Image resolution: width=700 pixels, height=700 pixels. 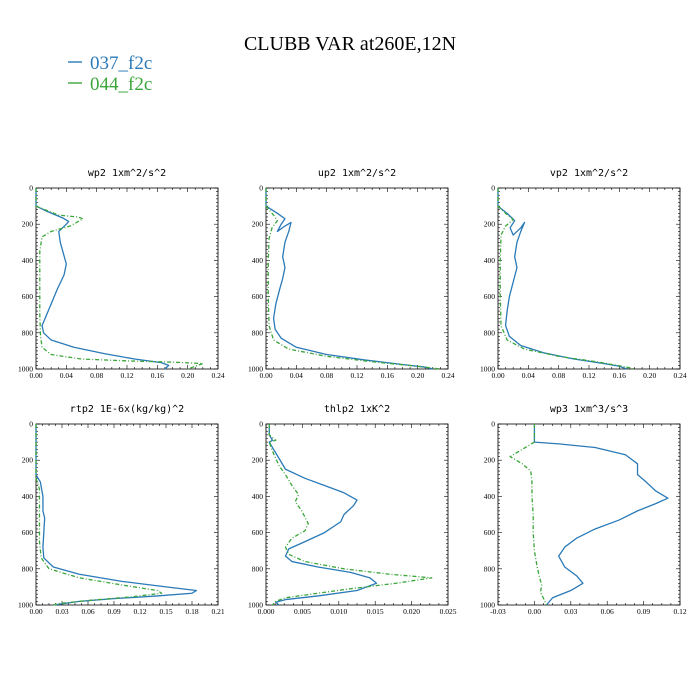 I want to click on panel-title: wp3 1xm^3/s^3, so click(x=589, y=409).